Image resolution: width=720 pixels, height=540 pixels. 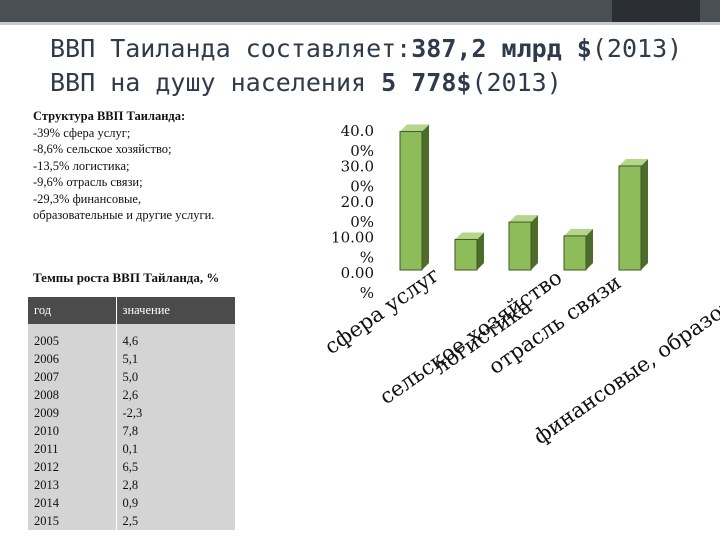 I want to click on gdp-value: 387,2 млрд $, so click(x=501, y=48).